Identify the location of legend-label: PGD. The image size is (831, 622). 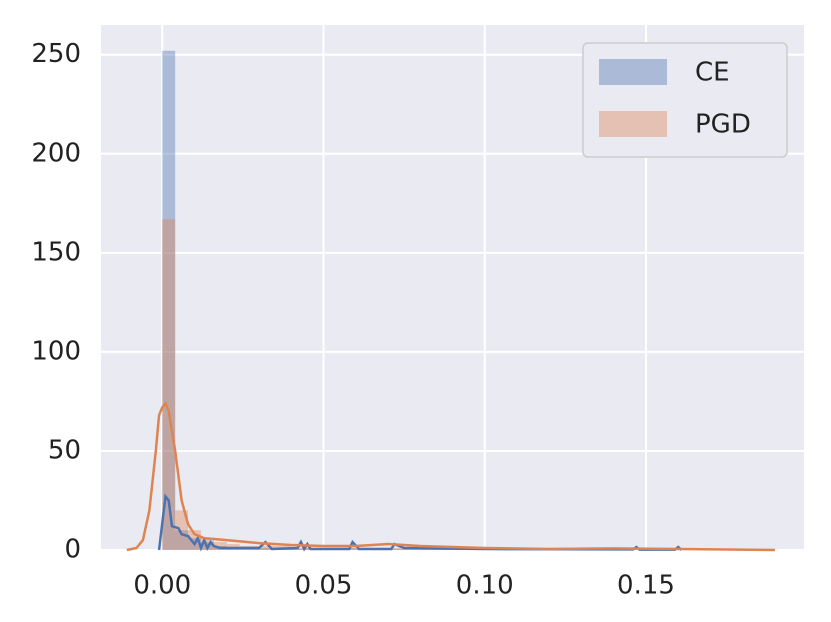
(723, 125).